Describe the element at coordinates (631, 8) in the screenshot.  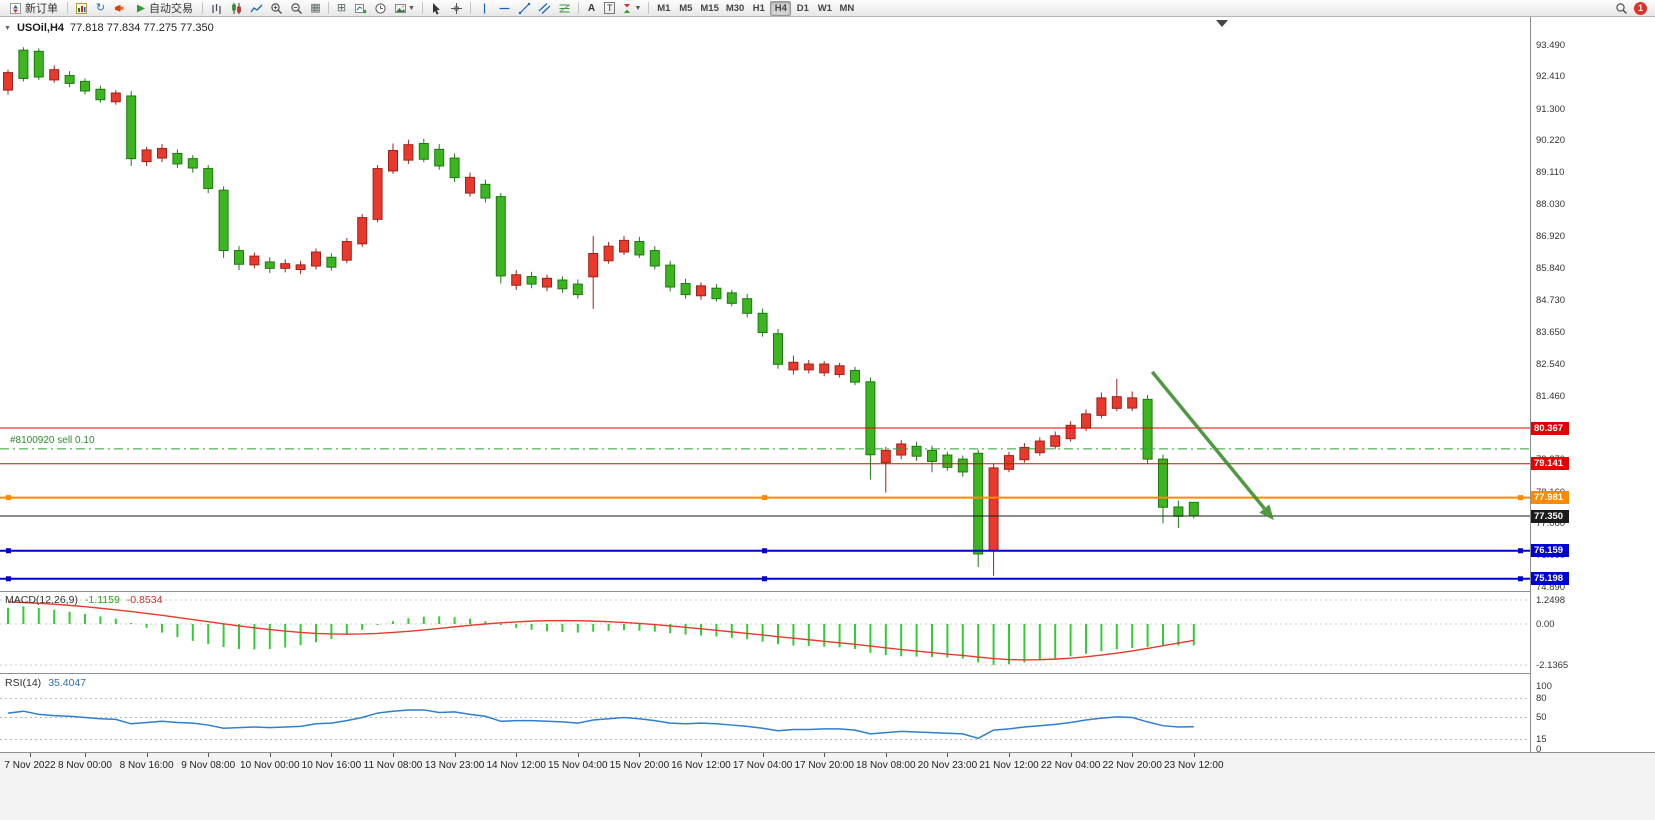
I see `arrows-tool-button: ▼` at that location.